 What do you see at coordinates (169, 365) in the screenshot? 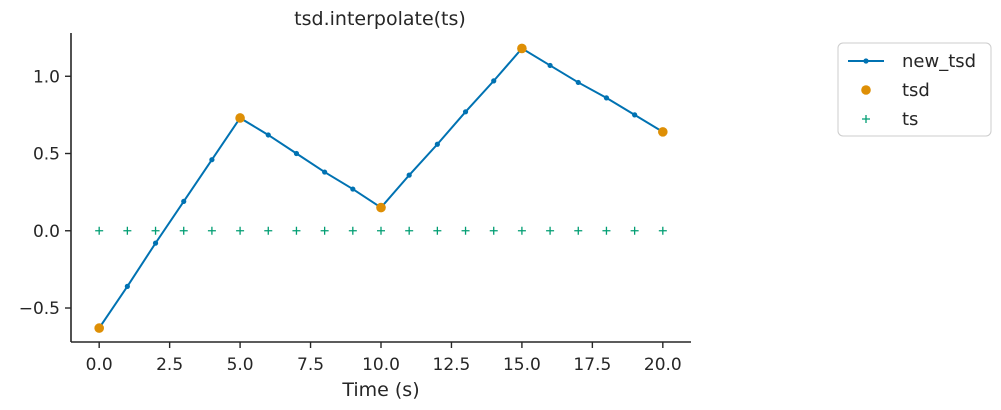
I see `x-tick-label: 2.5` at bounding box center [169, 365].